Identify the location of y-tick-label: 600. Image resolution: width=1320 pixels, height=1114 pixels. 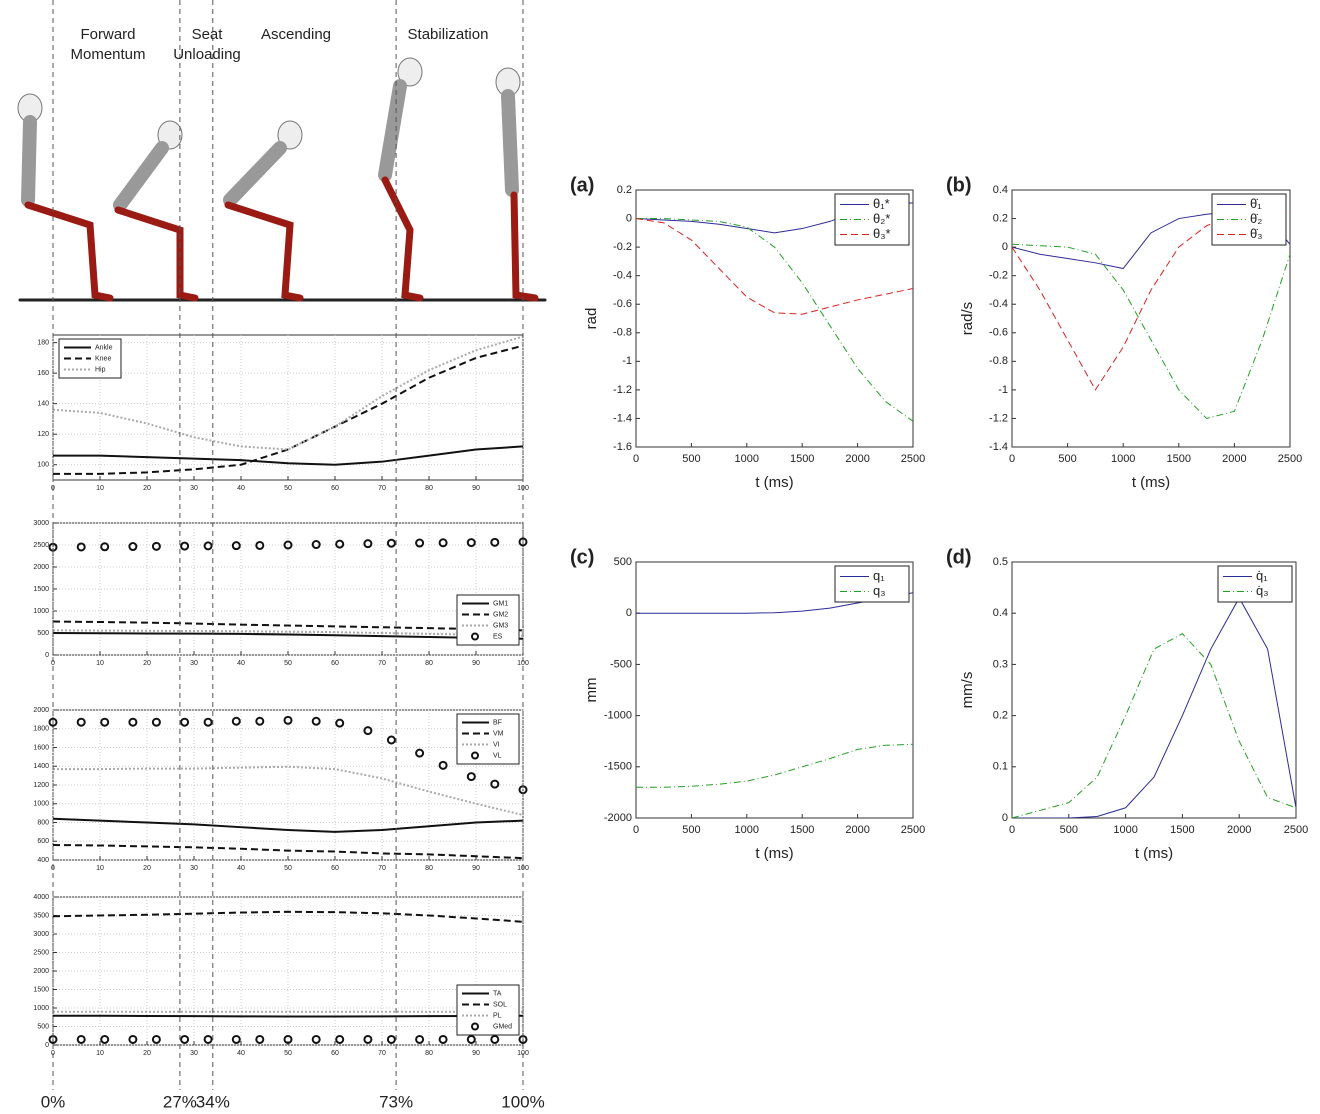
(43, 841).